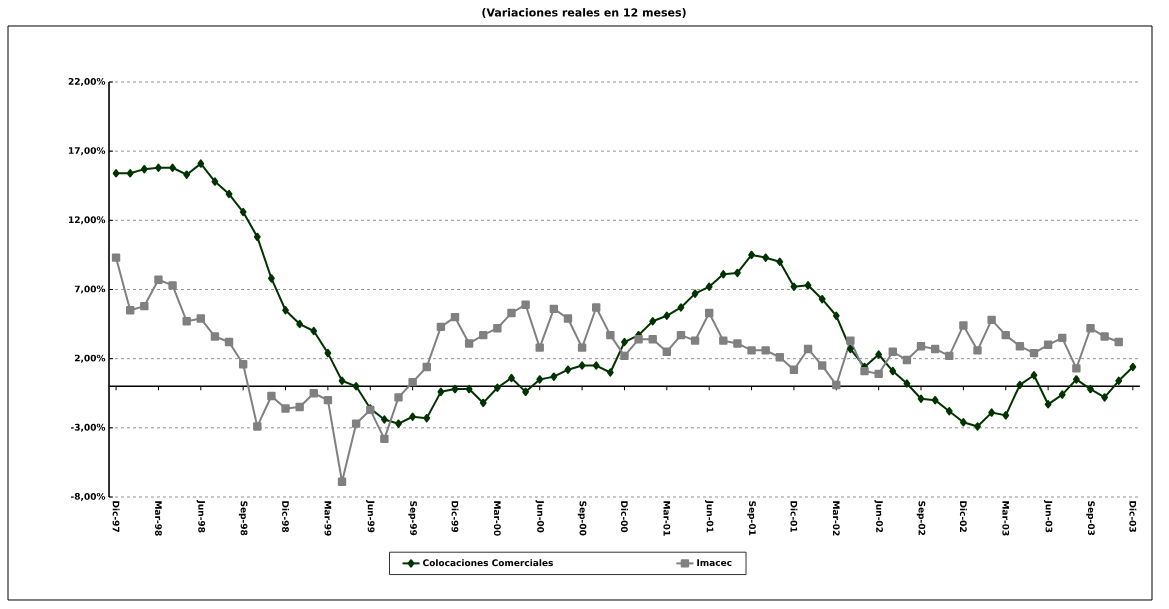 This screenshot has width=1169, height=609. I want to click on x-tick-label: Dic-99, so click(455, 517).